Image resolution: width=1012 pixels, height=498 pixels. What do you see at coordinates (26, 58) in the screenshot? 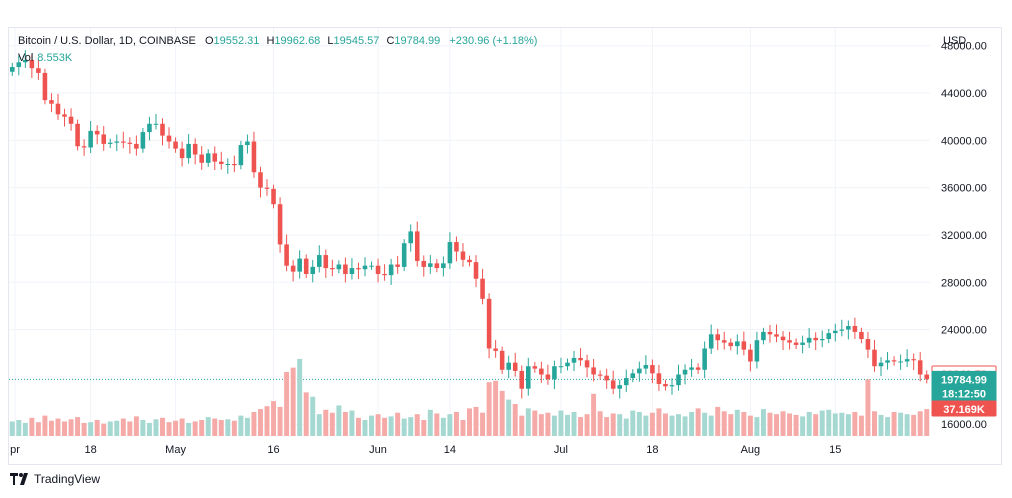
I see `volume-label: Vol` at bounding box center [26, 58].